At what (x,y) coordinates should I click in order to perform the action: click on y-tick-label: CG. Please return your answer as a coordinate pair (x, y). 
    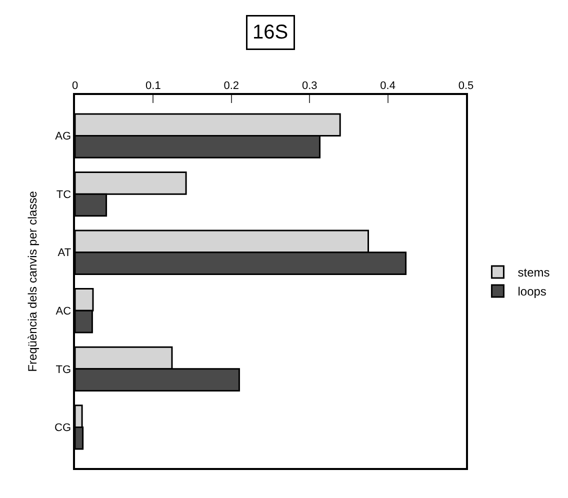
    Looking at the image, I should click on (63, 428).